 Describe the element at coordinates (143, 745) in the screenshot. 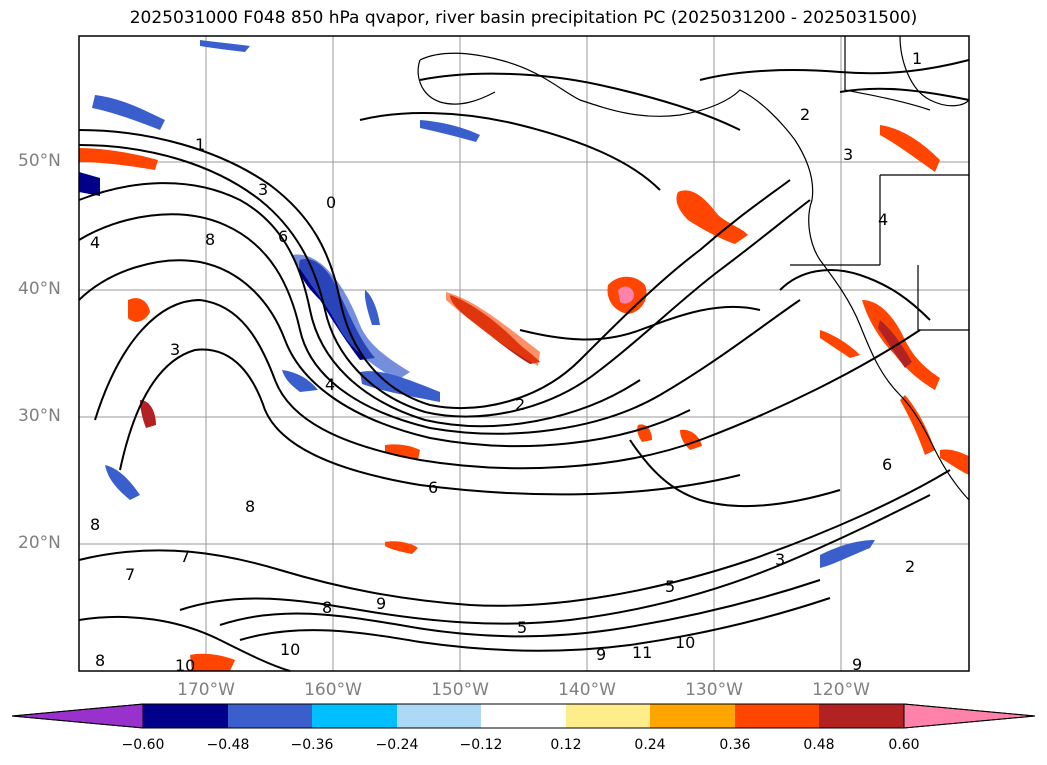

I see `colorbar-tick: −0.60` at that location.